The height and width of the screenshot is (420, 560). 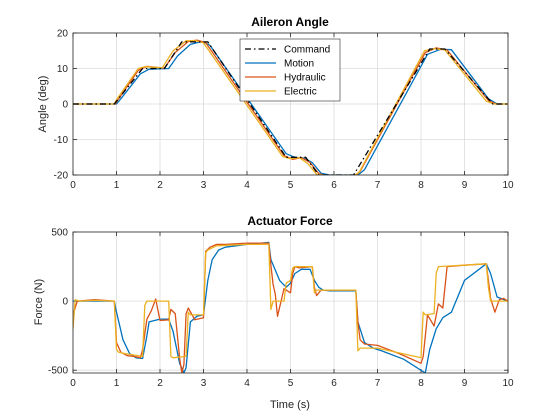 What do you see at coordinates (63, 34) in the screenshot?
I see `y-tick-label: 20` at bounding box center [63, 34].